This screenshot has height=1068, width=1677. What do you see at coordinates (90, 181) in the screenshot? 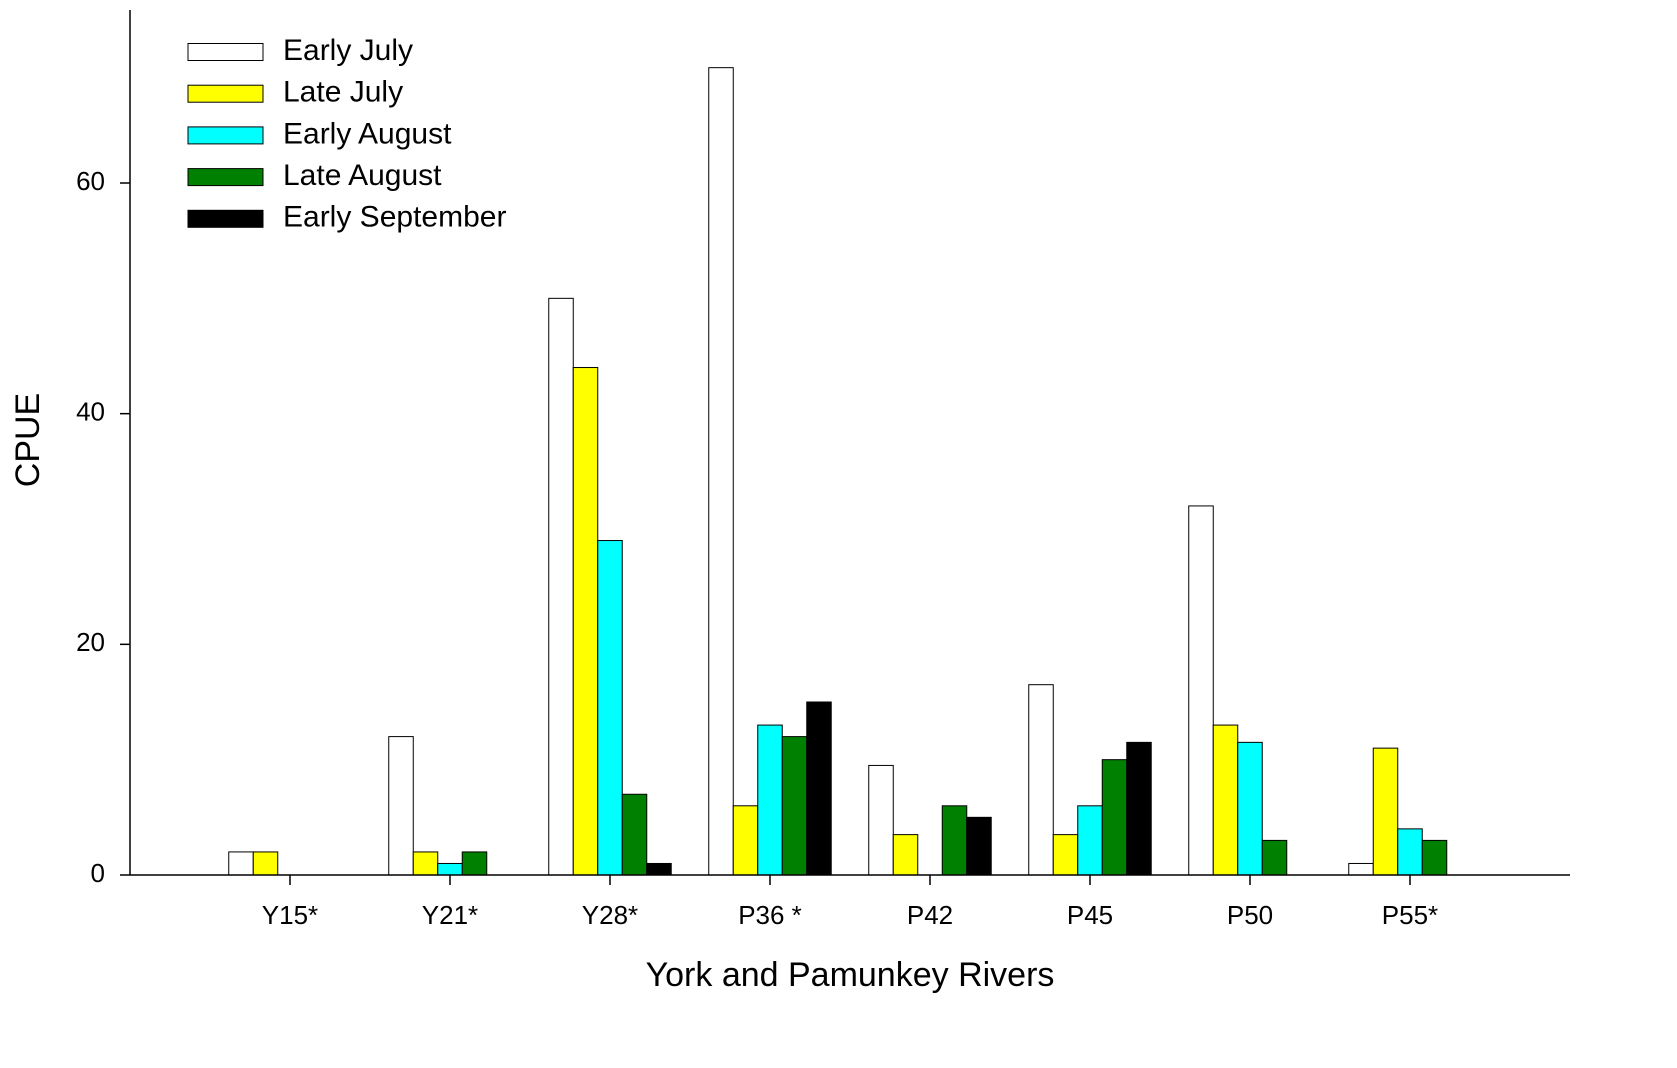
I see `y-tick-label: 60` at bounding box center [90, 181].